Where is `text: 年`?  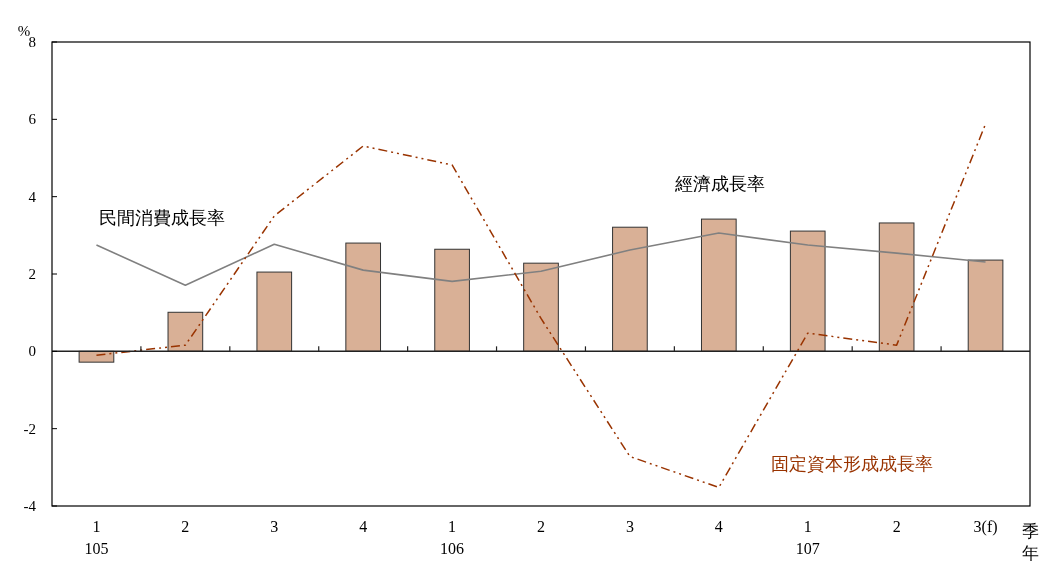
text: 年 is located at coordinates (1030, 553).